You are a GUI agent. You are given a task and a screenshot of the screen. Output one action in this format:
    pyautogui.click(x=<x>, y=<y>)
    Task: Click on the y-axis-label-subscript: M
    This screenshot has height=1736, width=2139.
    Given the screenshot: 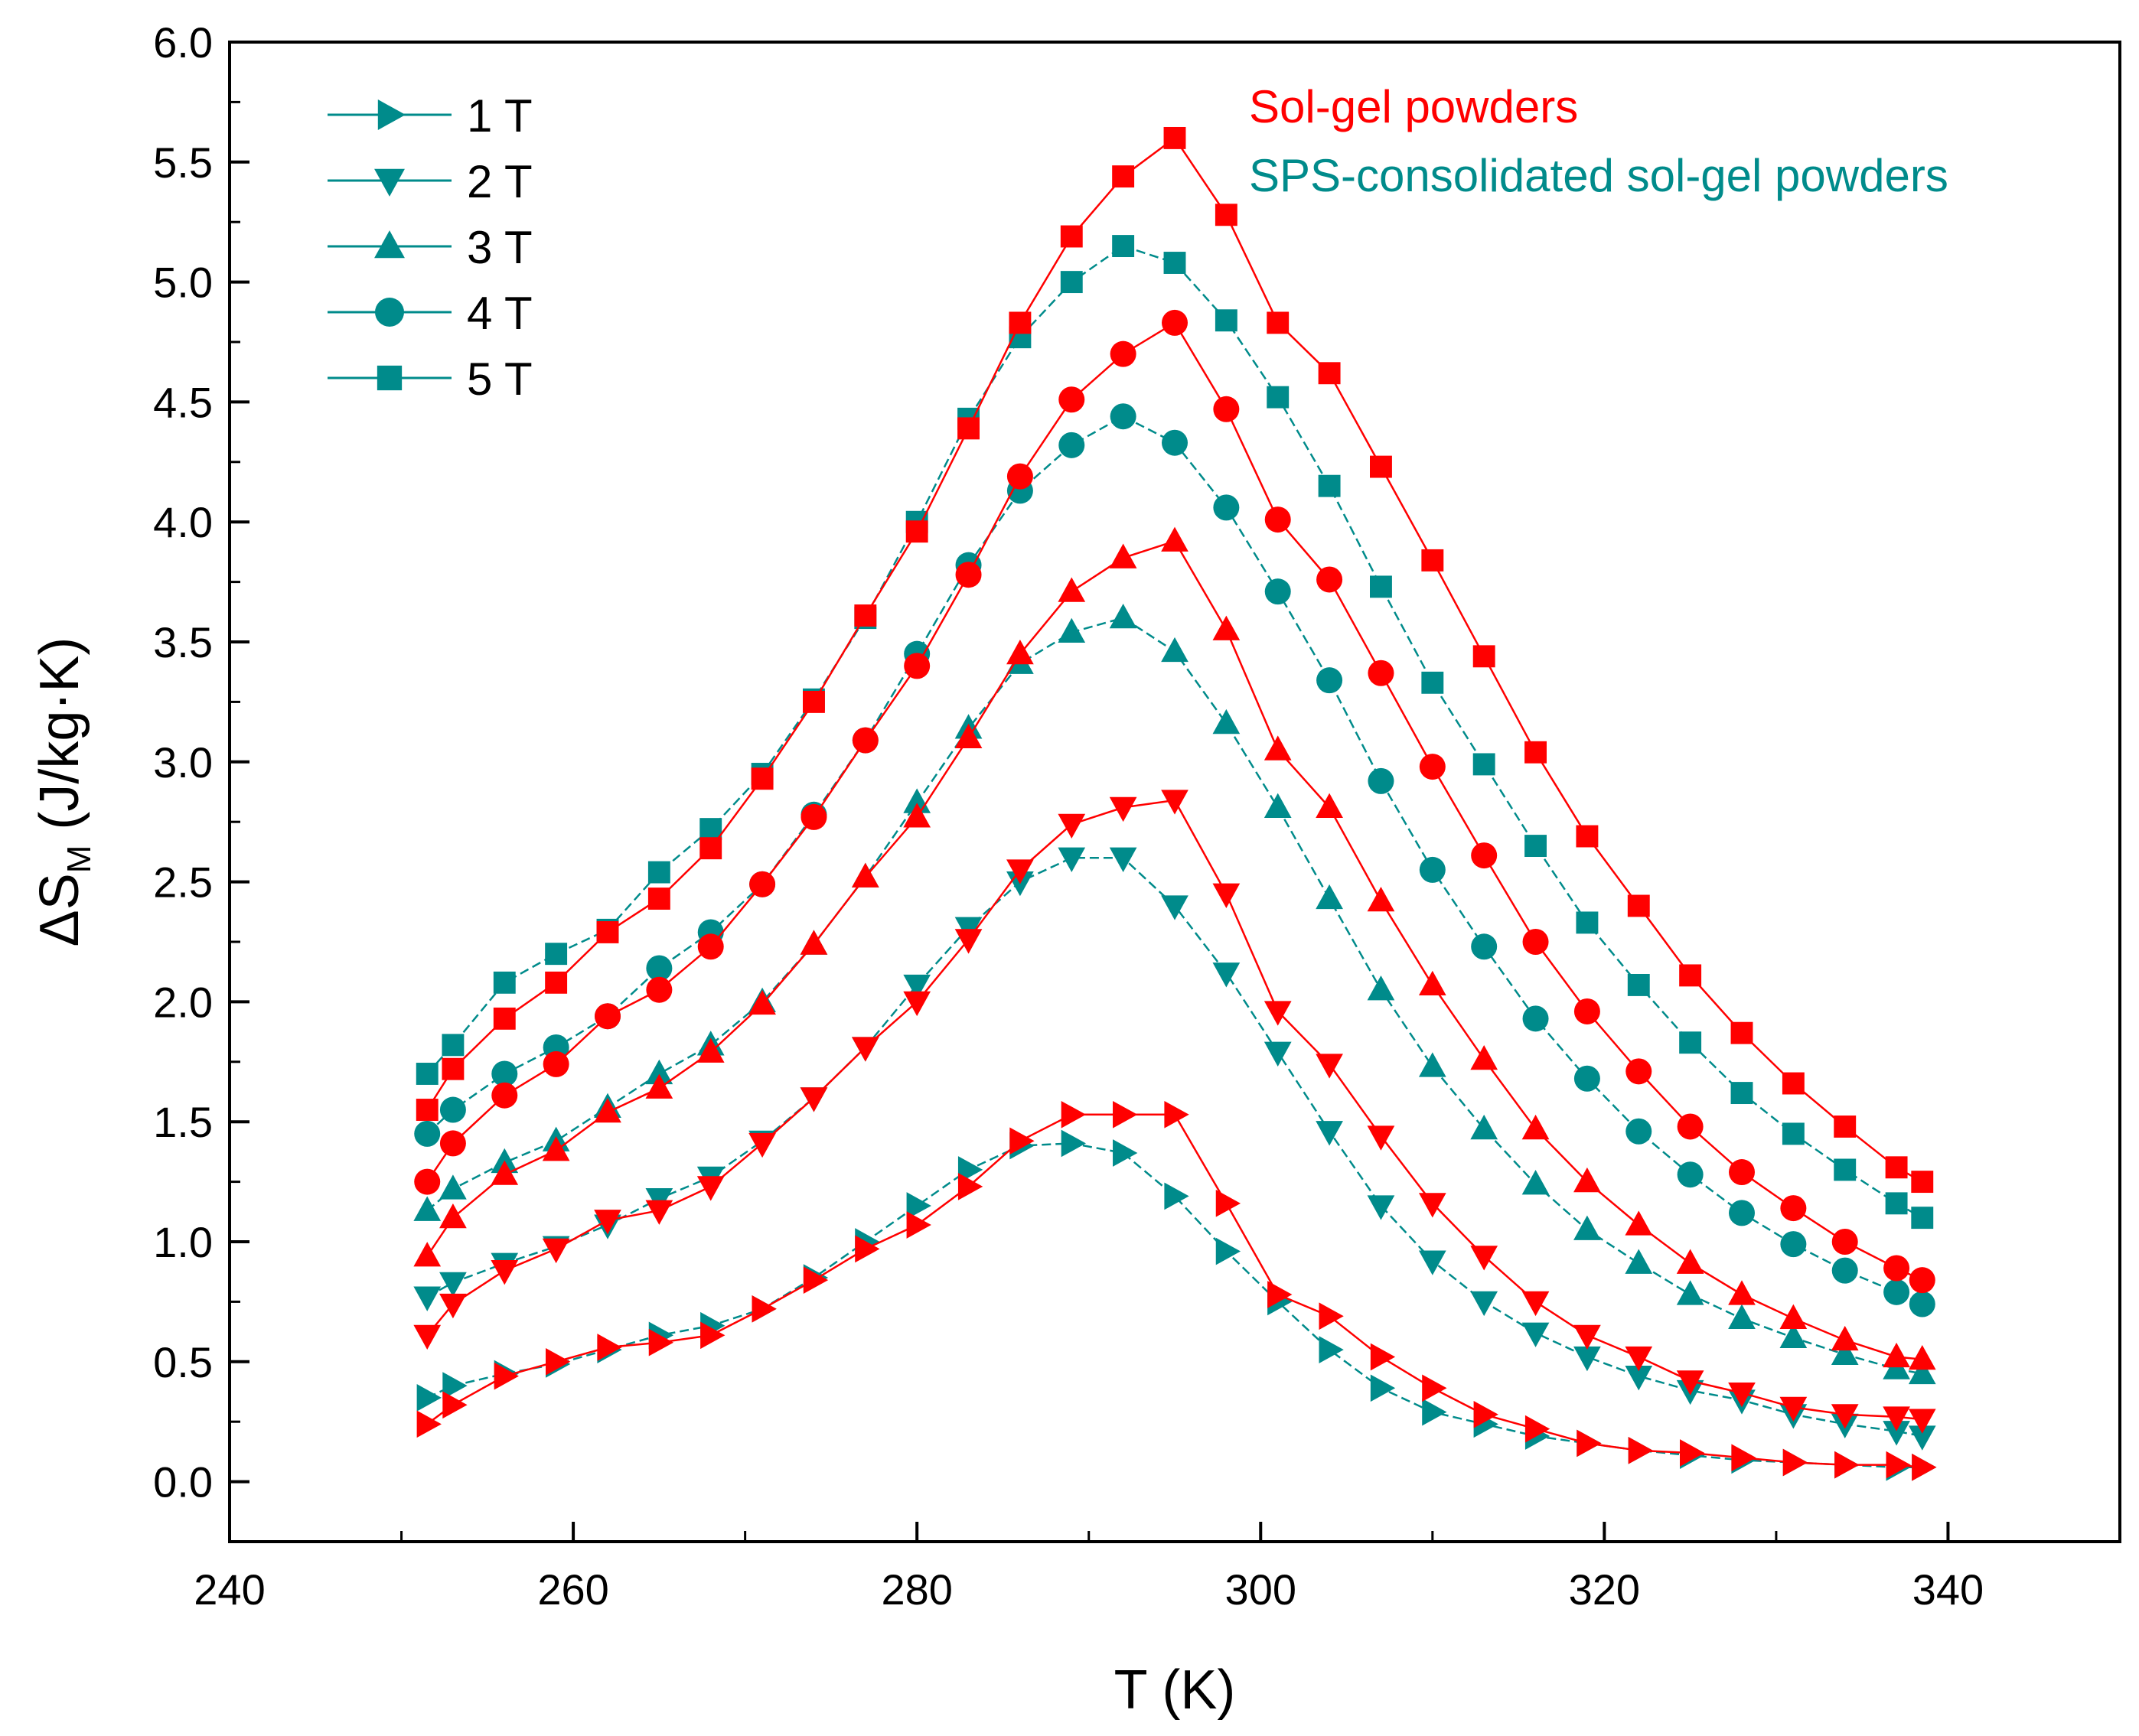 What is the action you would take?
    pyautogui.click(x=79, y=859)
    